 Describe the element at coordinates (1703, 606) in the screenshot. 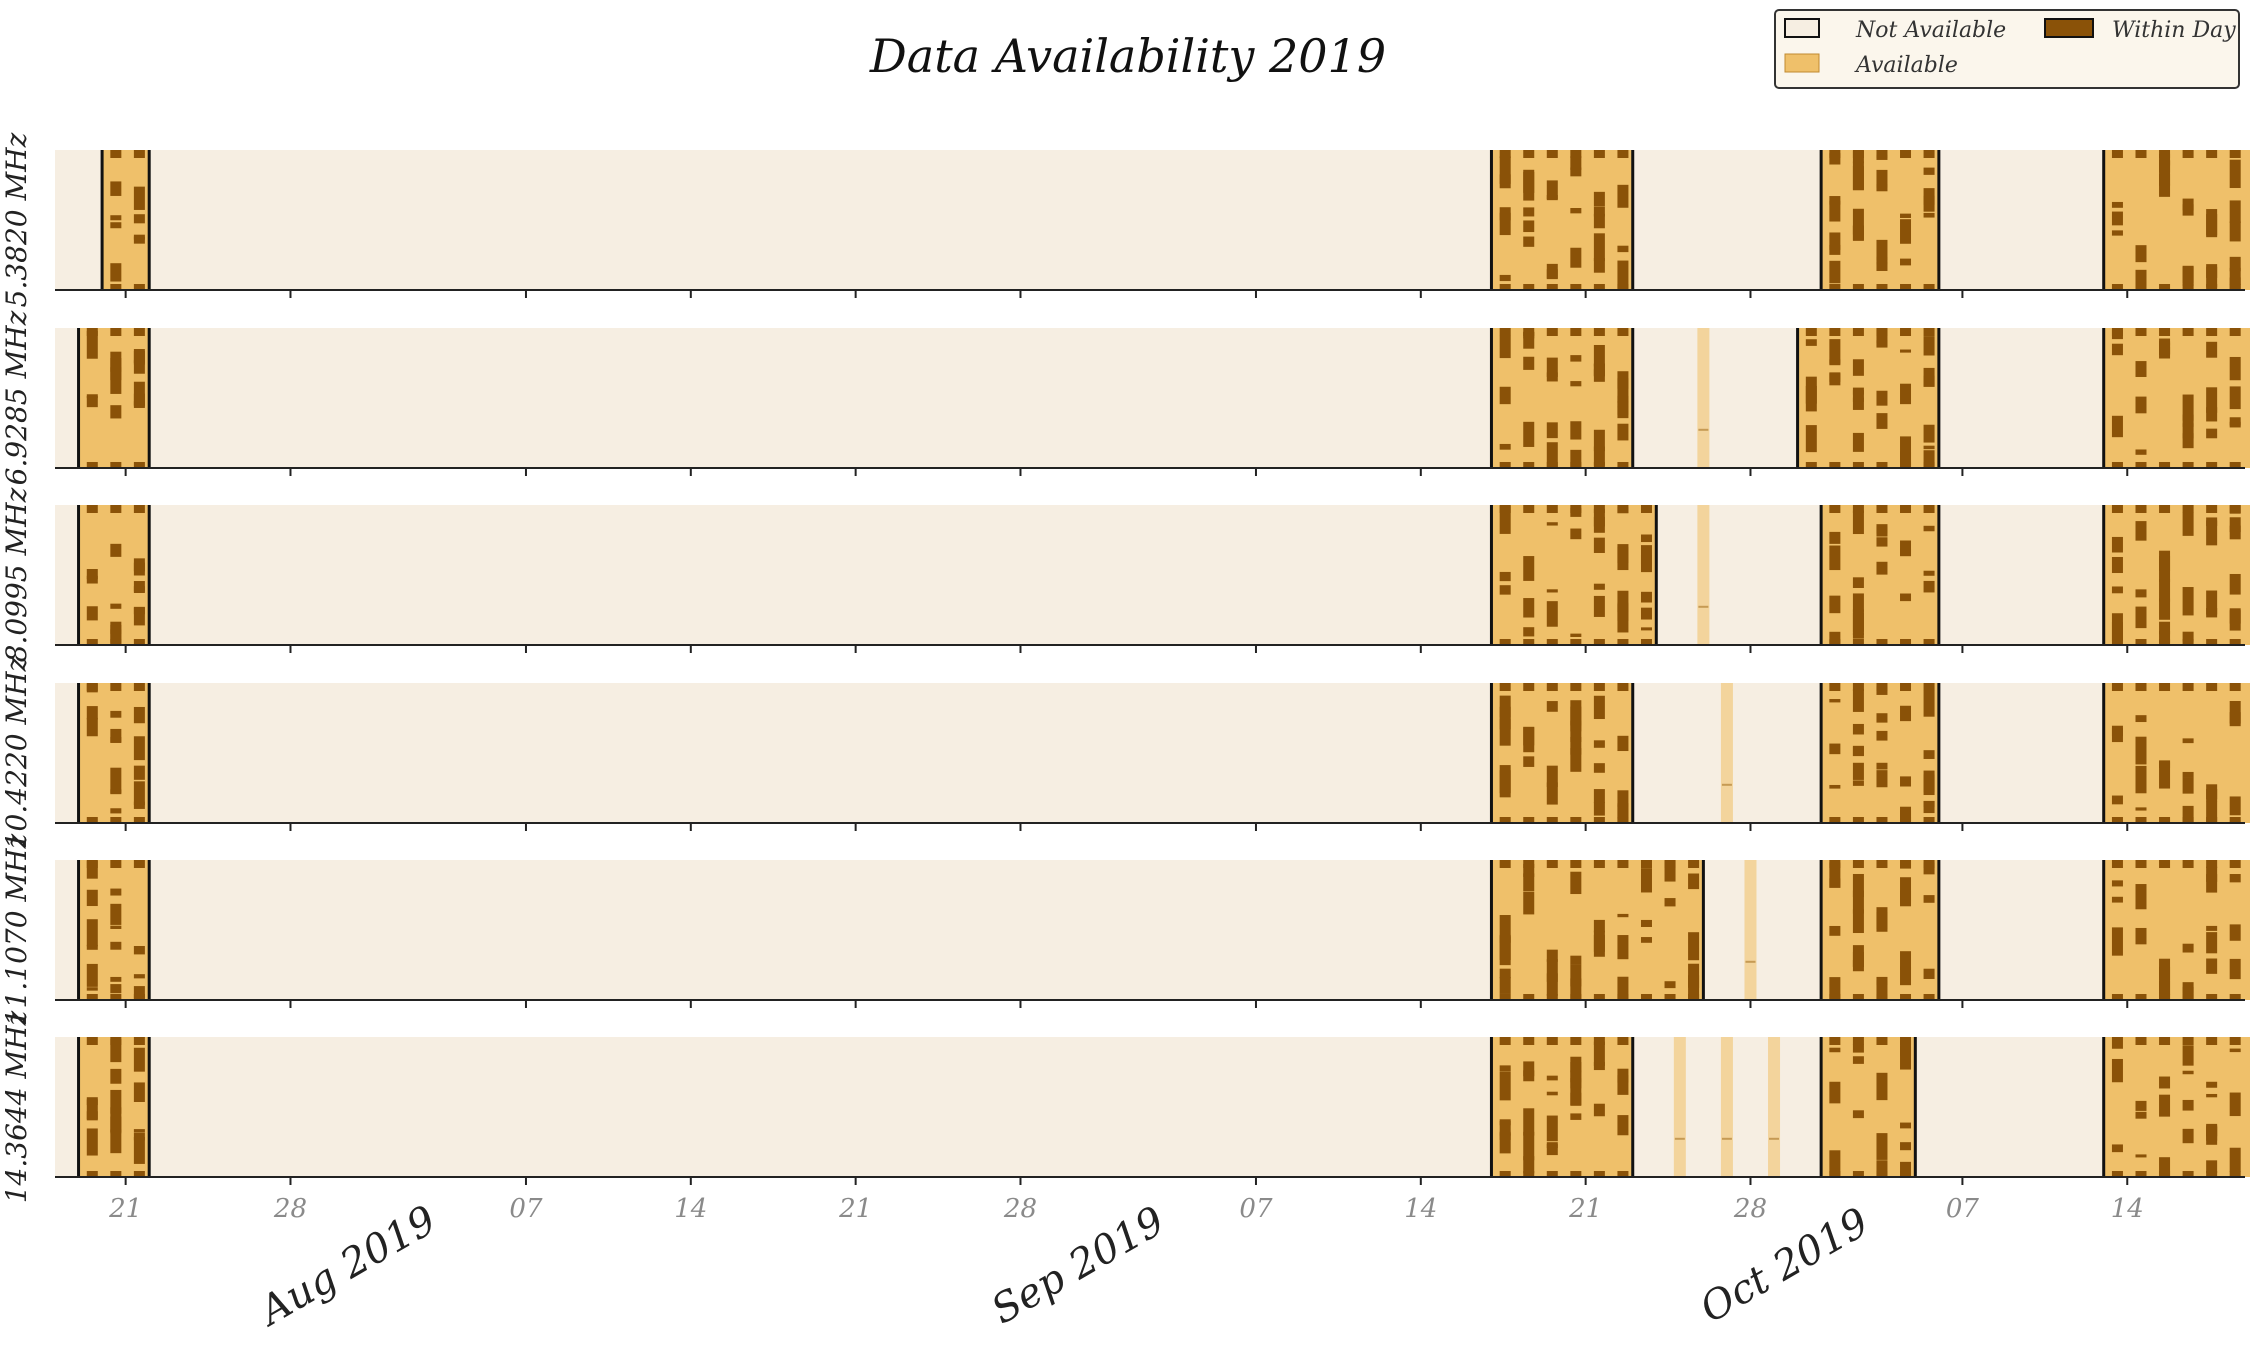

I see `partial-day-tick` at that location.